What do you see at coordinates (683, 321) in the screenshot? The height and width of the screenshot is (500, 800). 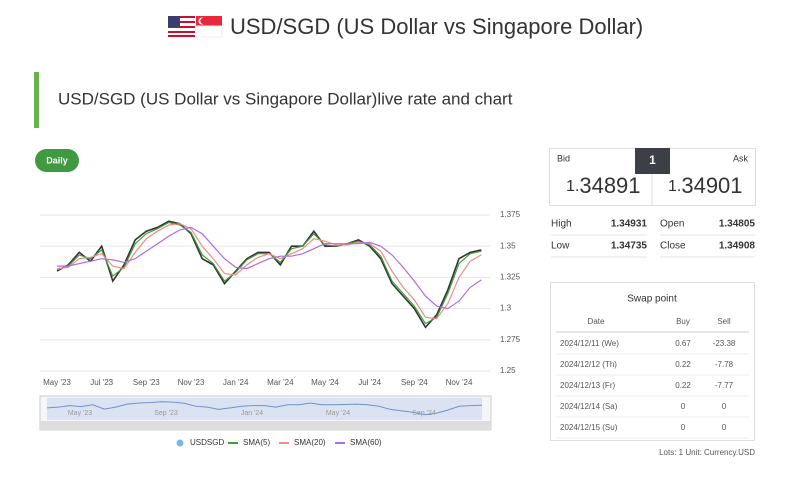 I see `swap-header: Buy` at bounding box center [683, 321].